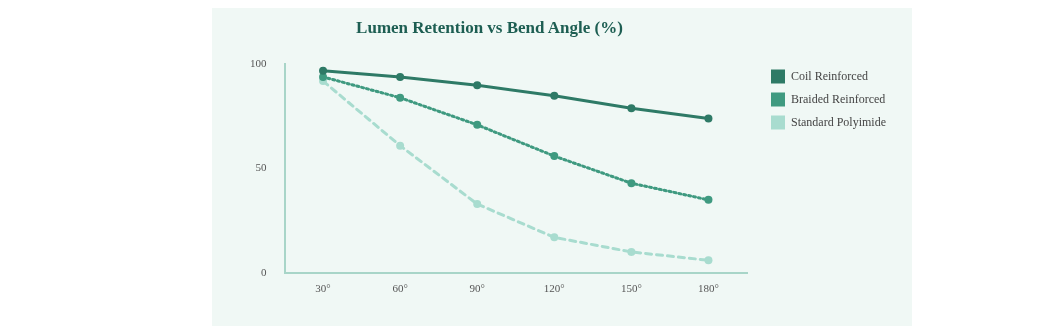  I want to click on legend-label: Standard Polyimide, so click(838, 121).